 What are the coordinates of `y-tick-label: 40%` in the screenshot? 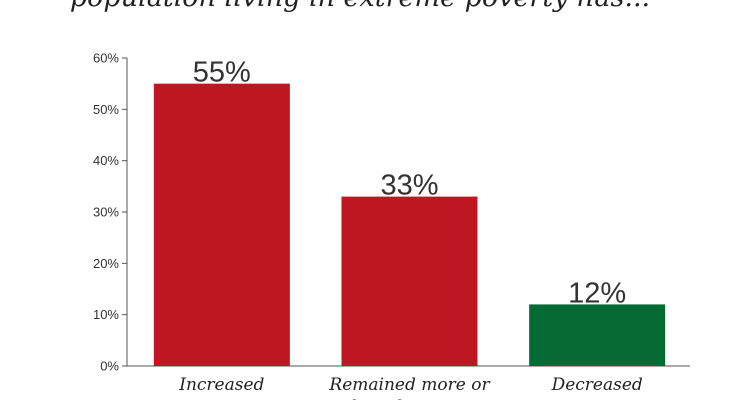 It's located at (106, 160).